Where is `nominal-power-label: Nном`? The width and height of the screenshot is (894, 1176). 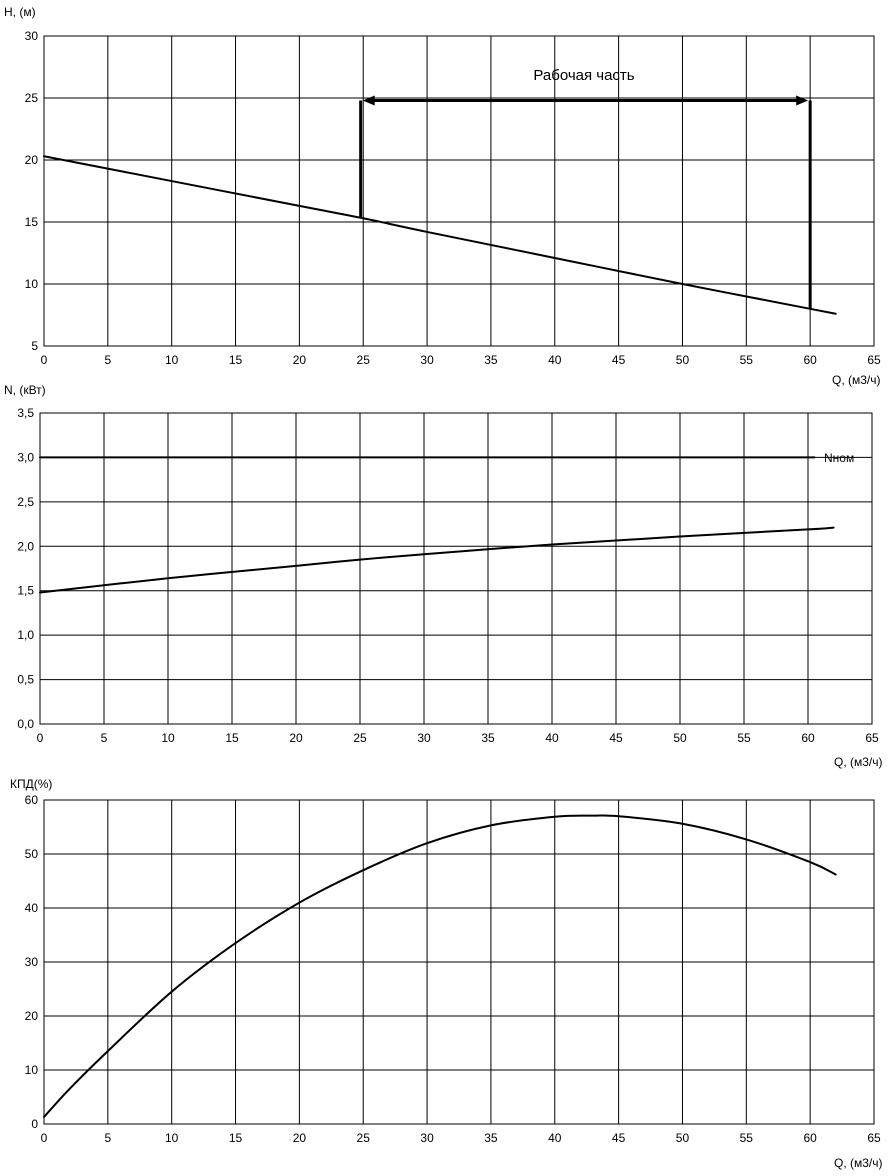
nominal-power-label: Nном is located at coordinates (839, 458).